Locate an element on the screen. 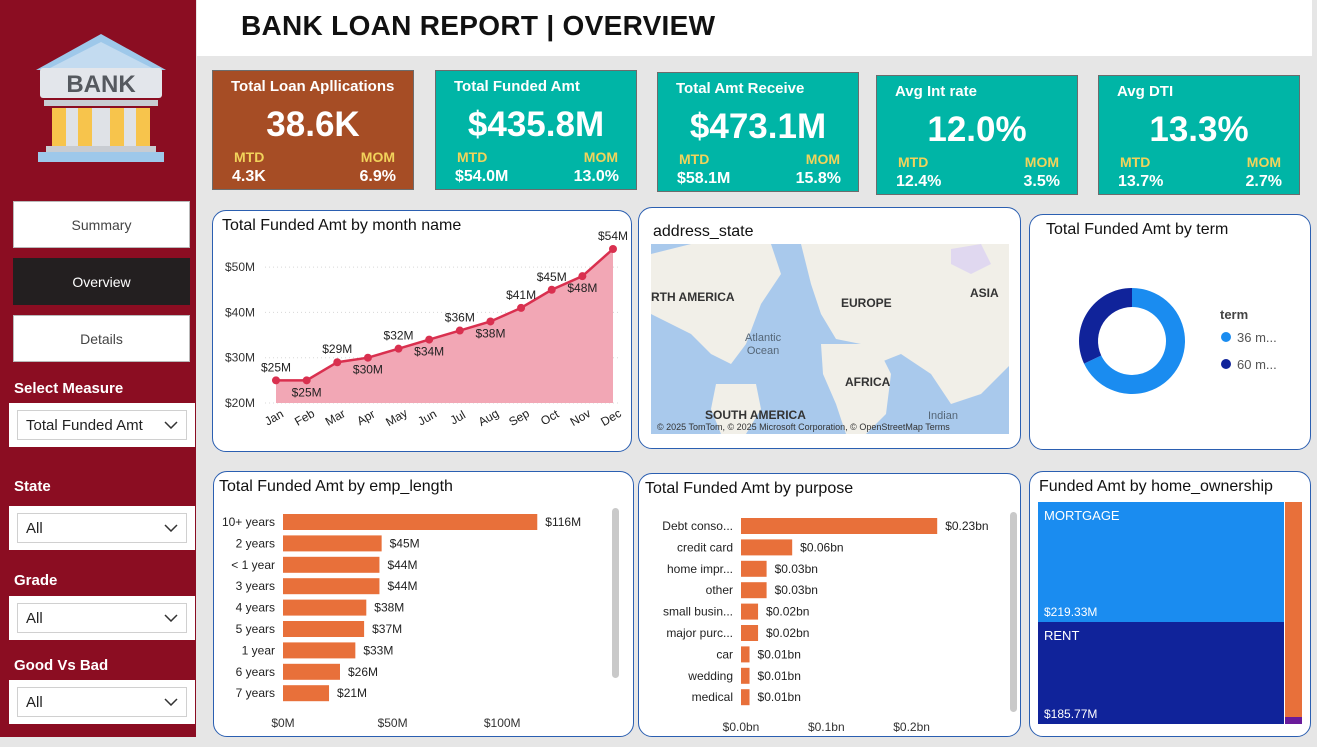 This screenshot has width=1317, height=747. kpi-title: Total Funded Amt is located at coordinates (517, 86).